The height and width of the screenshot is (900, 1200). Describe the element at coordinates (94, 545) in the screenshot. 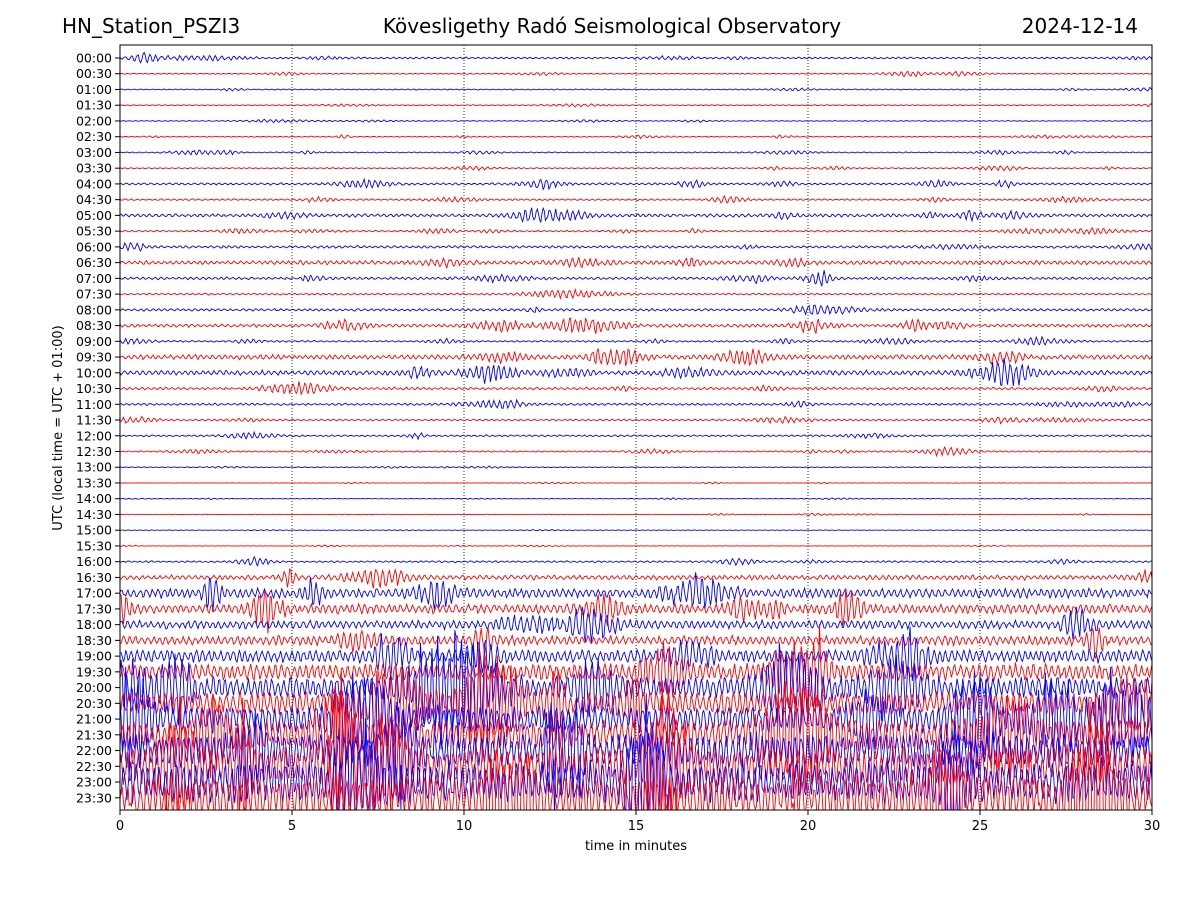

I see `y-tick-label: 15:30` at that location.